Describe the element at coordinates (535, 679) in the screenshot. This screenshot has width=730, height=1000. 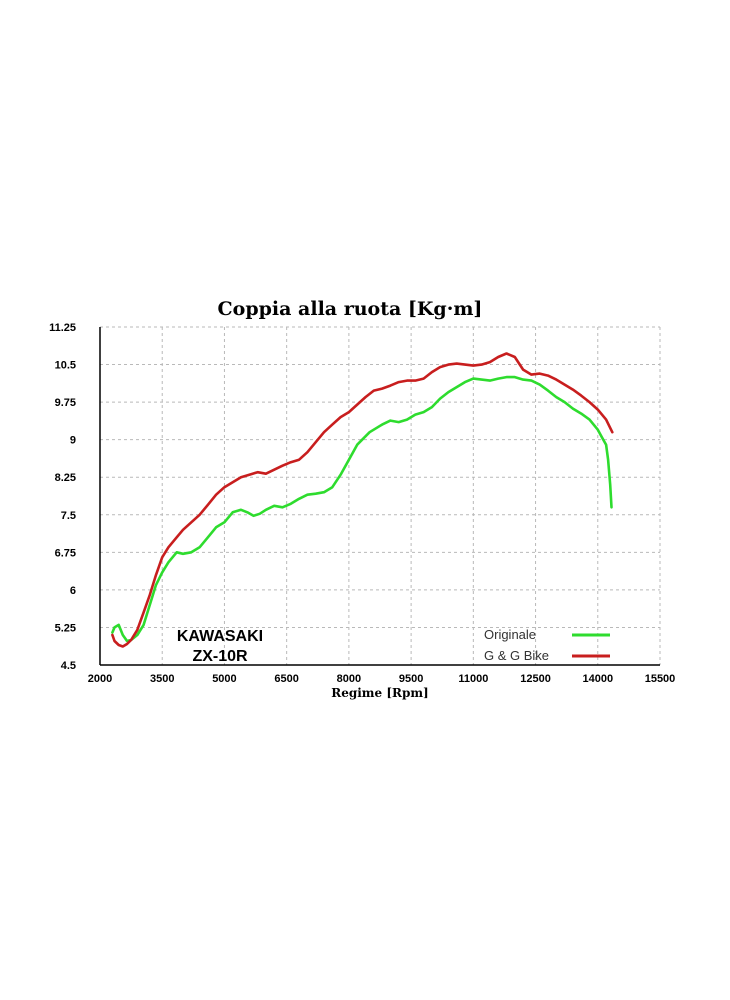
I see `x-tick-label: 12500` at that location.